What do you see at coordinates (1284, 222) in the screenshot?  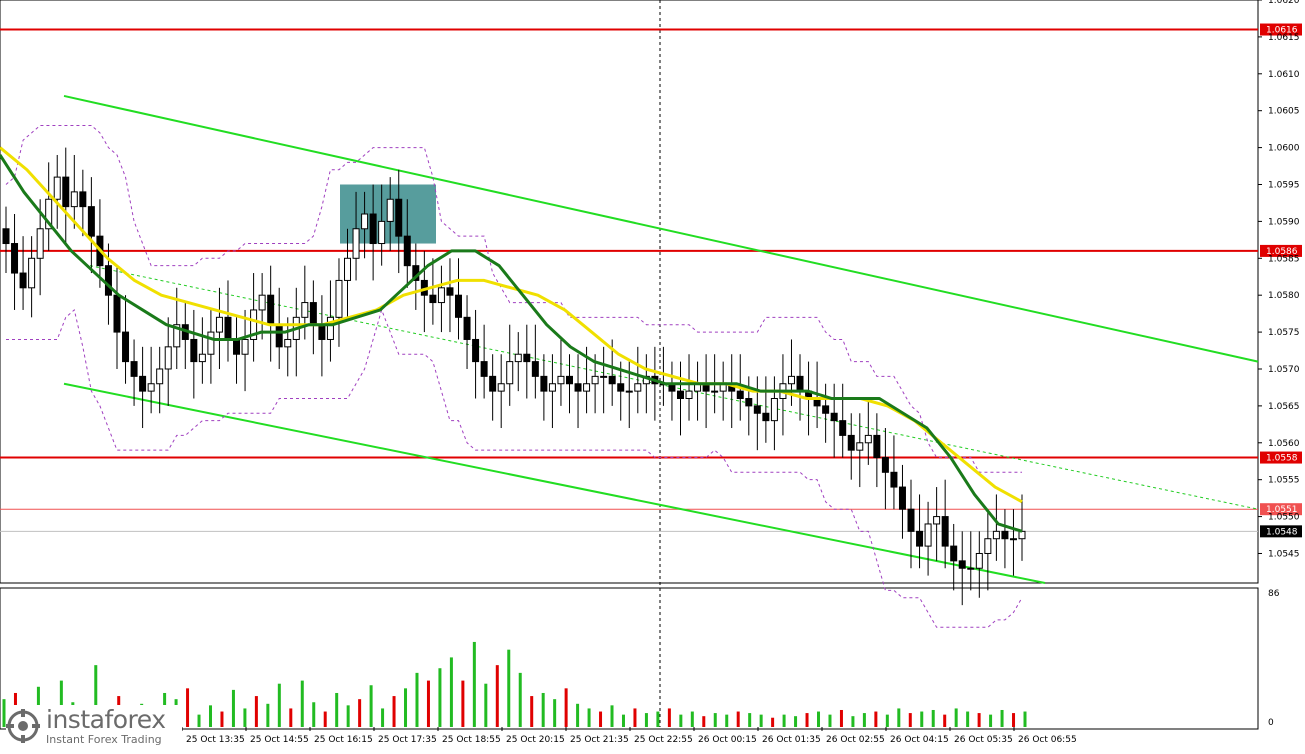 I see `price-tick-label: 1.0590` at bounding box center [1284, 222].